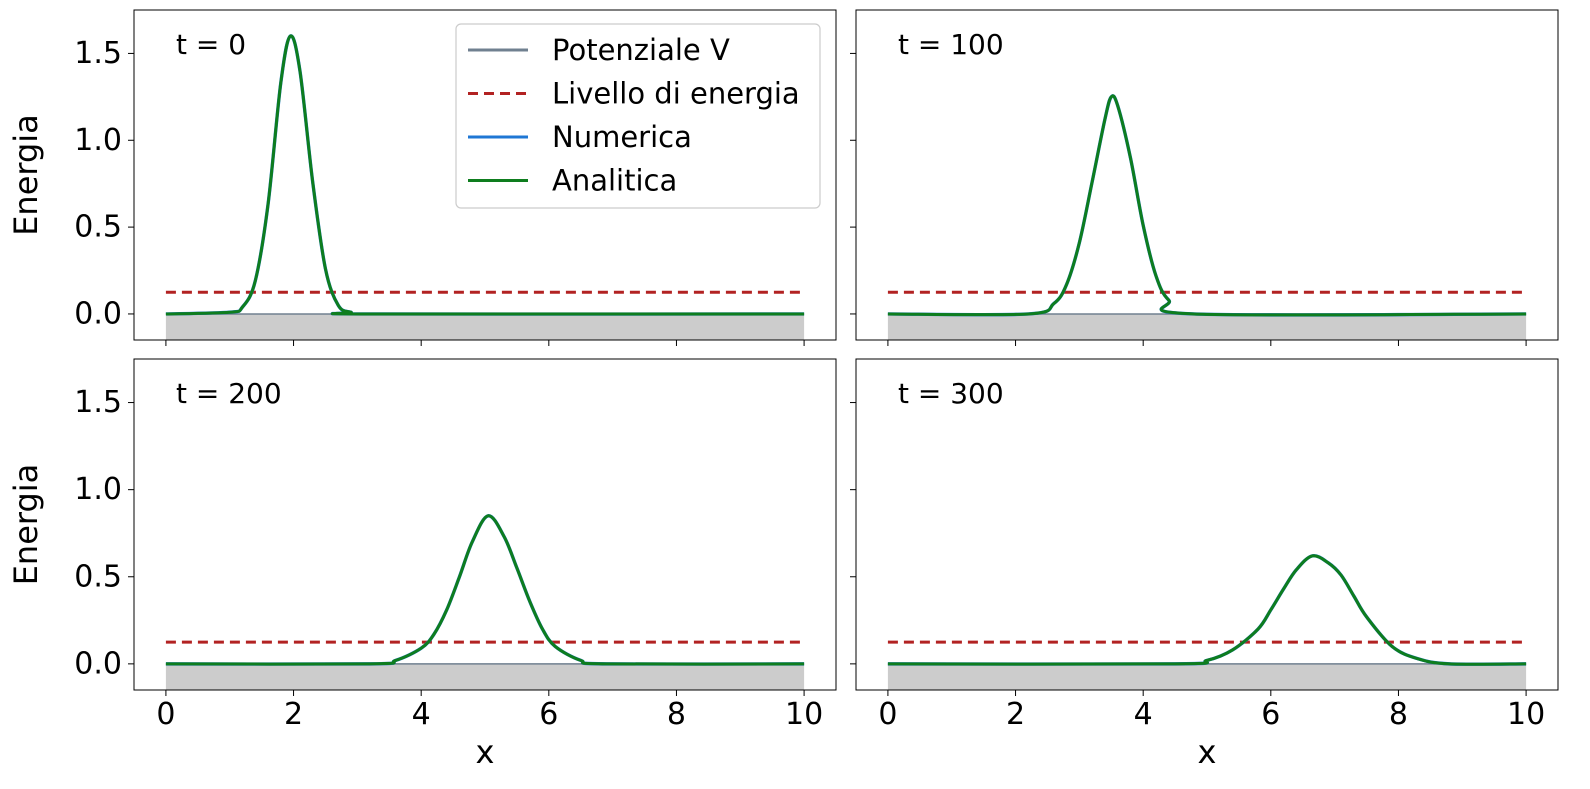 The width and height of the screenshot is (1590, 789). I want to click on legend-label: Potenziale V, so click(641, 50).